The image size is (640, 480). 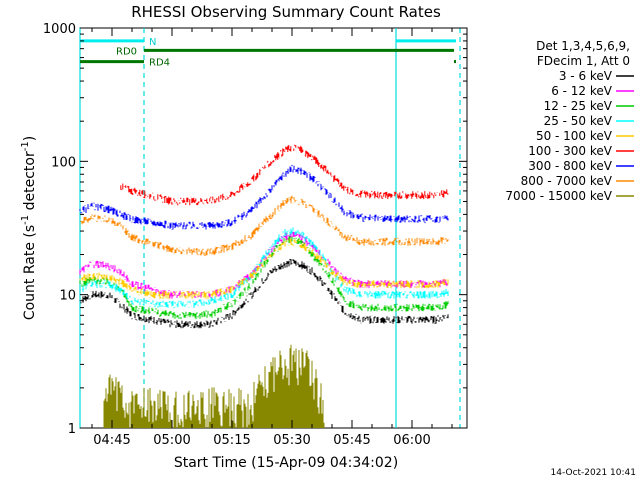 I want to click on legend-entry-label: 800 - 7000 keV, so click(x=567, y=181).